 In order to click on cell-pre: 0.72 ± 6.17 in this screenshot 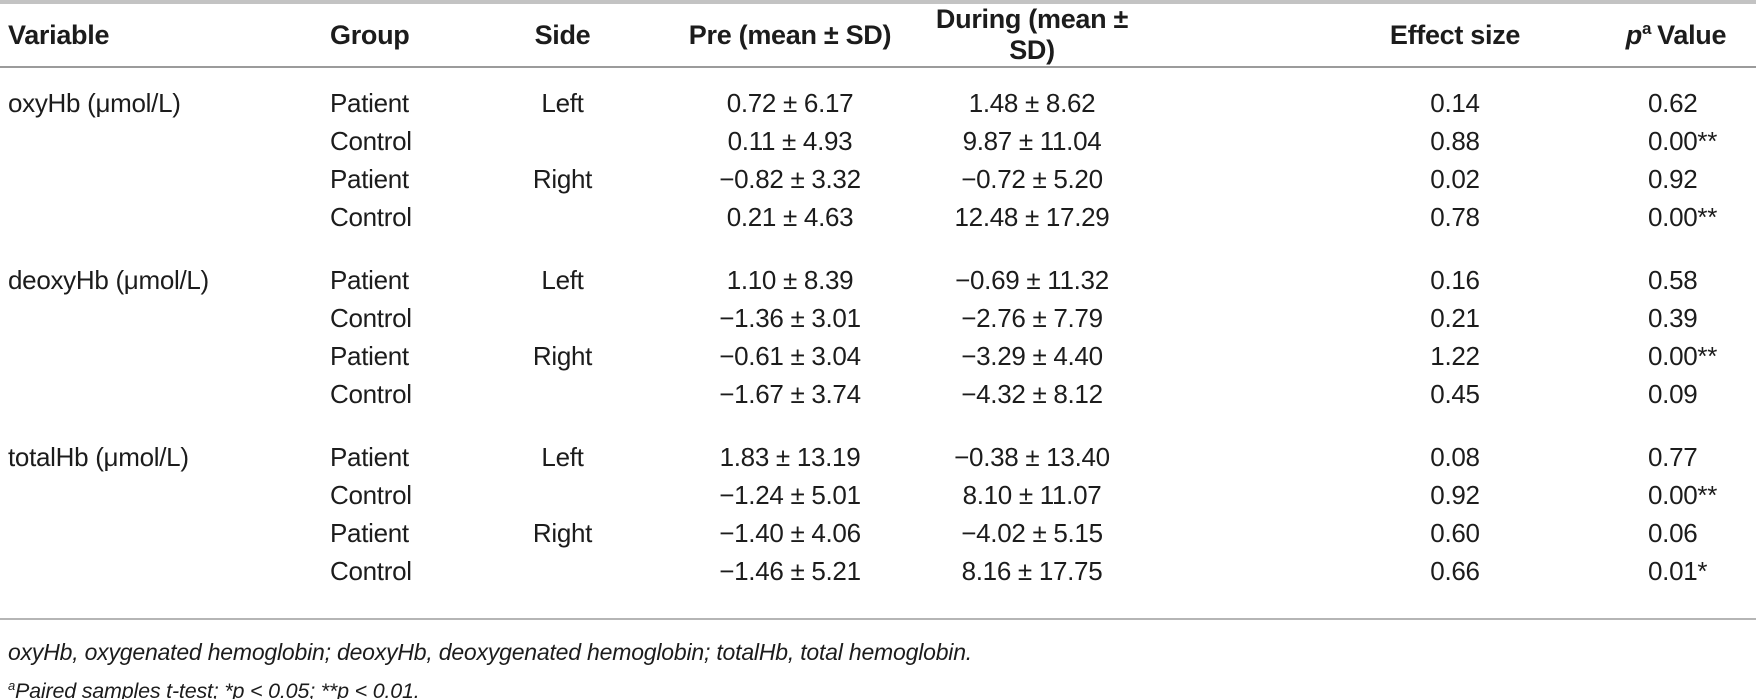, I will do `click(790, 102)`.